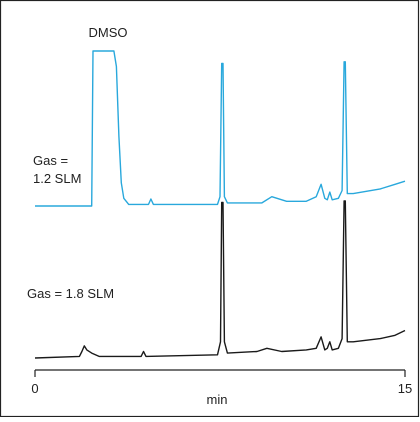 The image size is (420, 422). I want to click on tick-layer, so click(220, 373).